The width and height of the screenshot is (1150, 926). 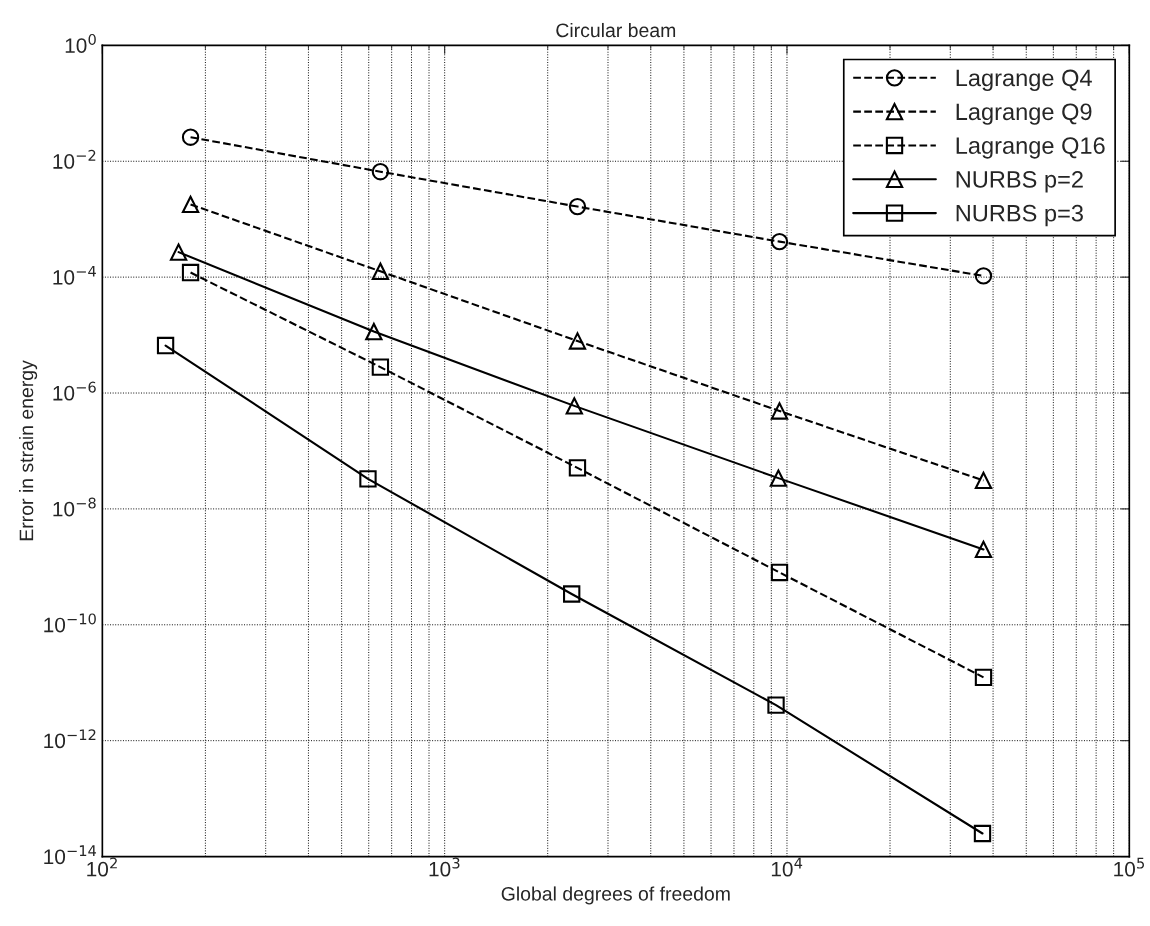 I want to click on y-axis-title: Error in strain energy, so click(x=28, y=450).